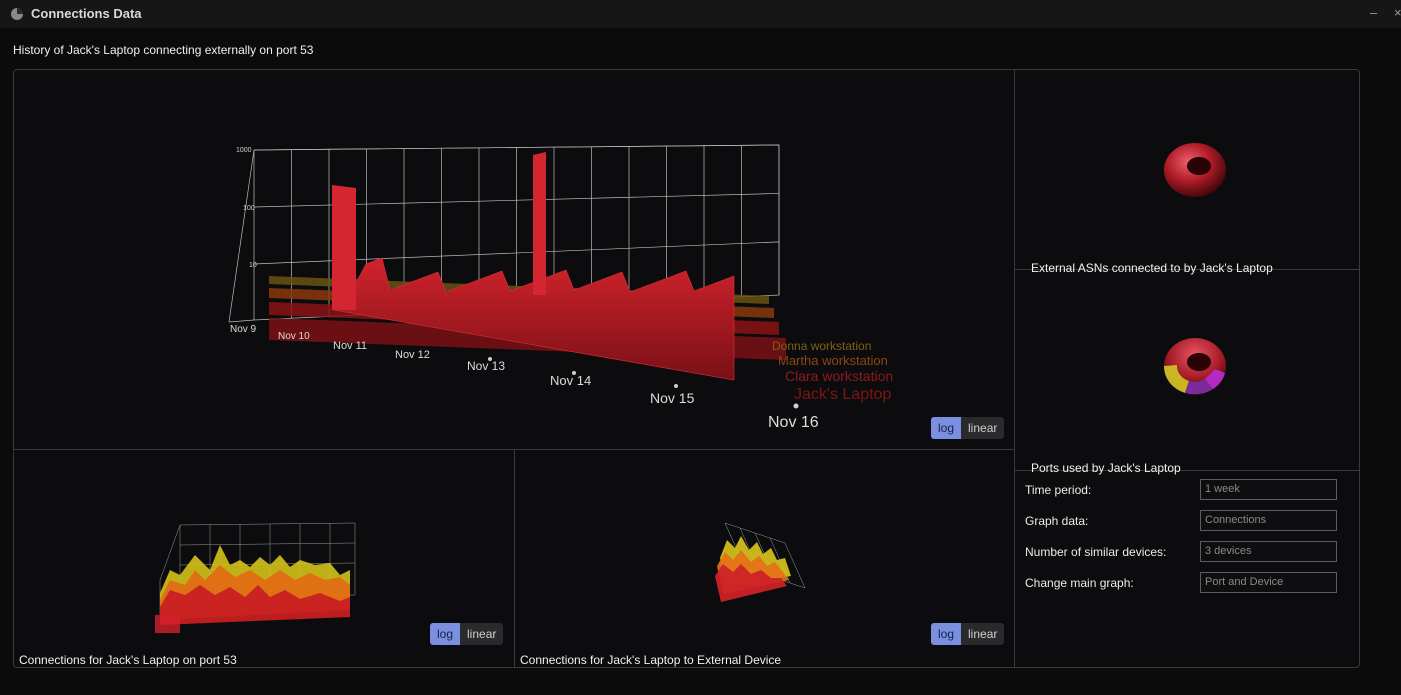 The image size is (1401, 695). I want to click on right-scale-toggle: log linear, so click(968, 634).